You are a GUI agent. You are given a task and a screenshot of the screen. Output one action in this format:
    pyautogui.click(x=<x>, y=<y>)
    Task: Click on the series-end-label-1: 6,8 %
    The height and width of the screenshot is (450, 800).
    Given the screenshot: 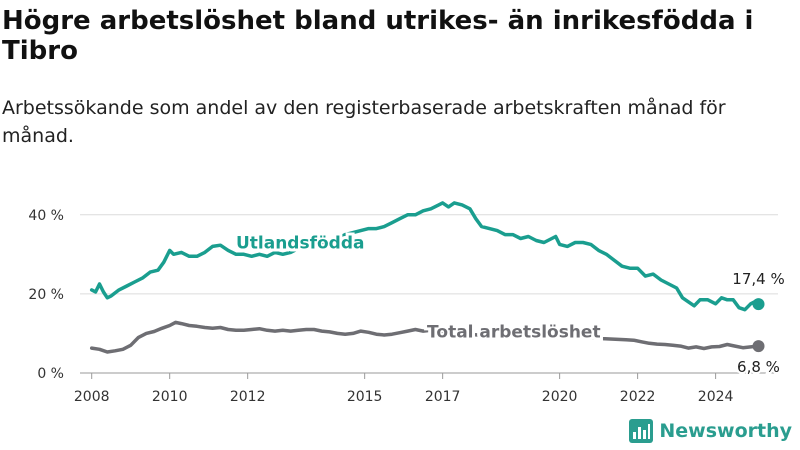 What is the action you would take?
    pyautogui.click(x=758, y=367)
    